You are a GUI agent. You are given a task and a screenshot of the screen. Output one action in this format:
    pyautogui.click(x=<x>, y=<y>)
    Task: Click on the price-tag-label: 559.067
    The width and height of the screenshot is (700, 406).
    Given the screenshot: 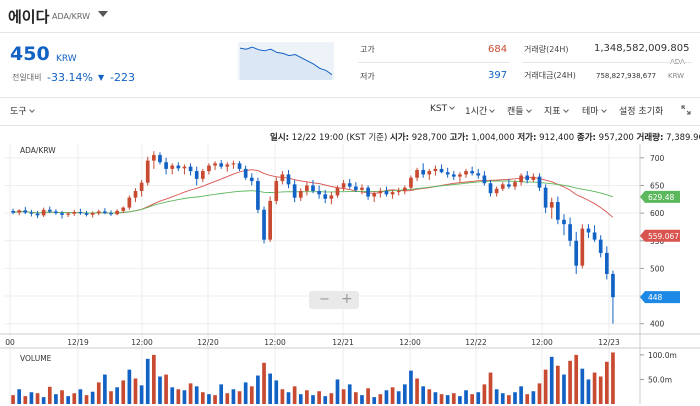 What is the action you would take?
    pyautogui.click(x=663, y=236)
    